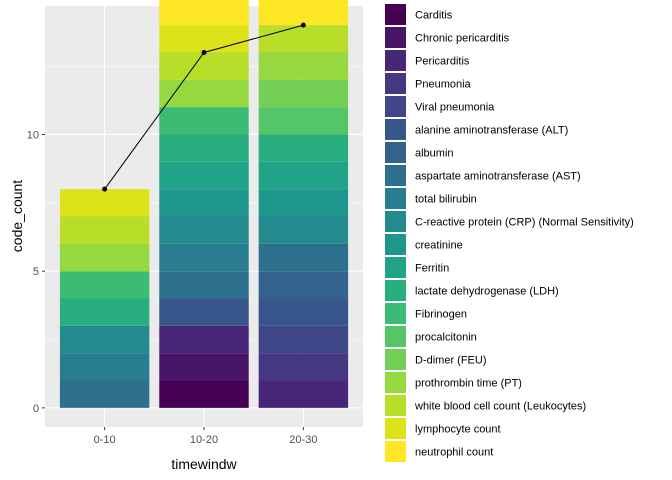 This screenshot has width=672, height=480. Describe the element at coordinates (36, 409) in the screenshot. I see `y-tick-label: 0` at that location.